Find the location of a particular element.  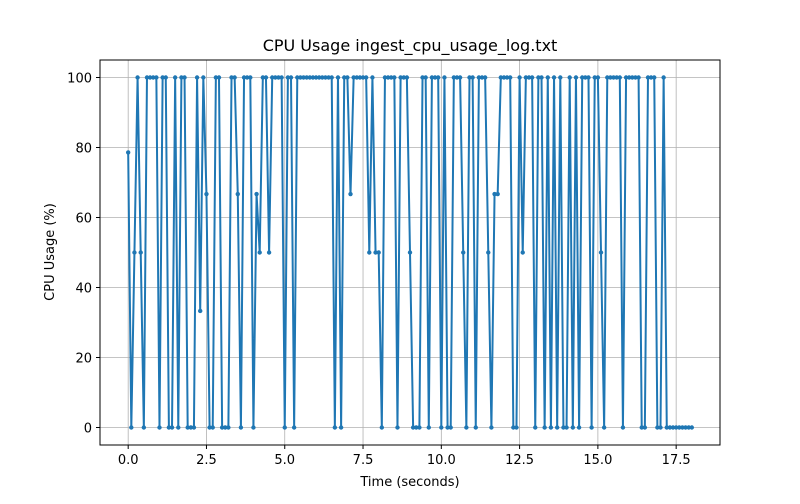

x-tick-label: 12.5 is located at coordinates (519, 460).